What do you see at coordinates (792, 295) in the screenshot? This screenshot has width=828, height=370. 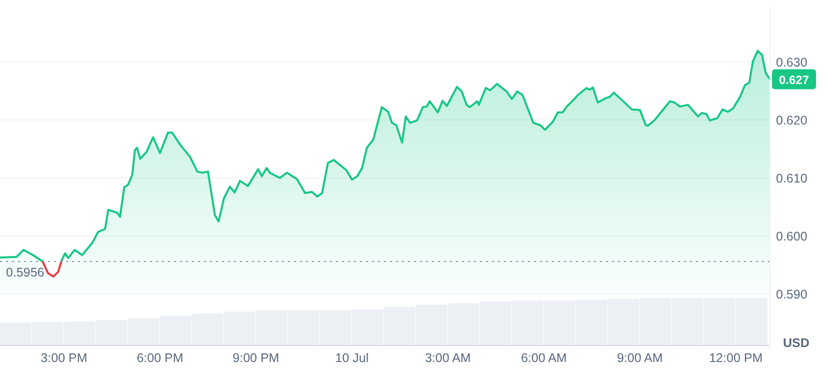 I see `y-tick-label: 0.590` at bounding box center [792, 295].